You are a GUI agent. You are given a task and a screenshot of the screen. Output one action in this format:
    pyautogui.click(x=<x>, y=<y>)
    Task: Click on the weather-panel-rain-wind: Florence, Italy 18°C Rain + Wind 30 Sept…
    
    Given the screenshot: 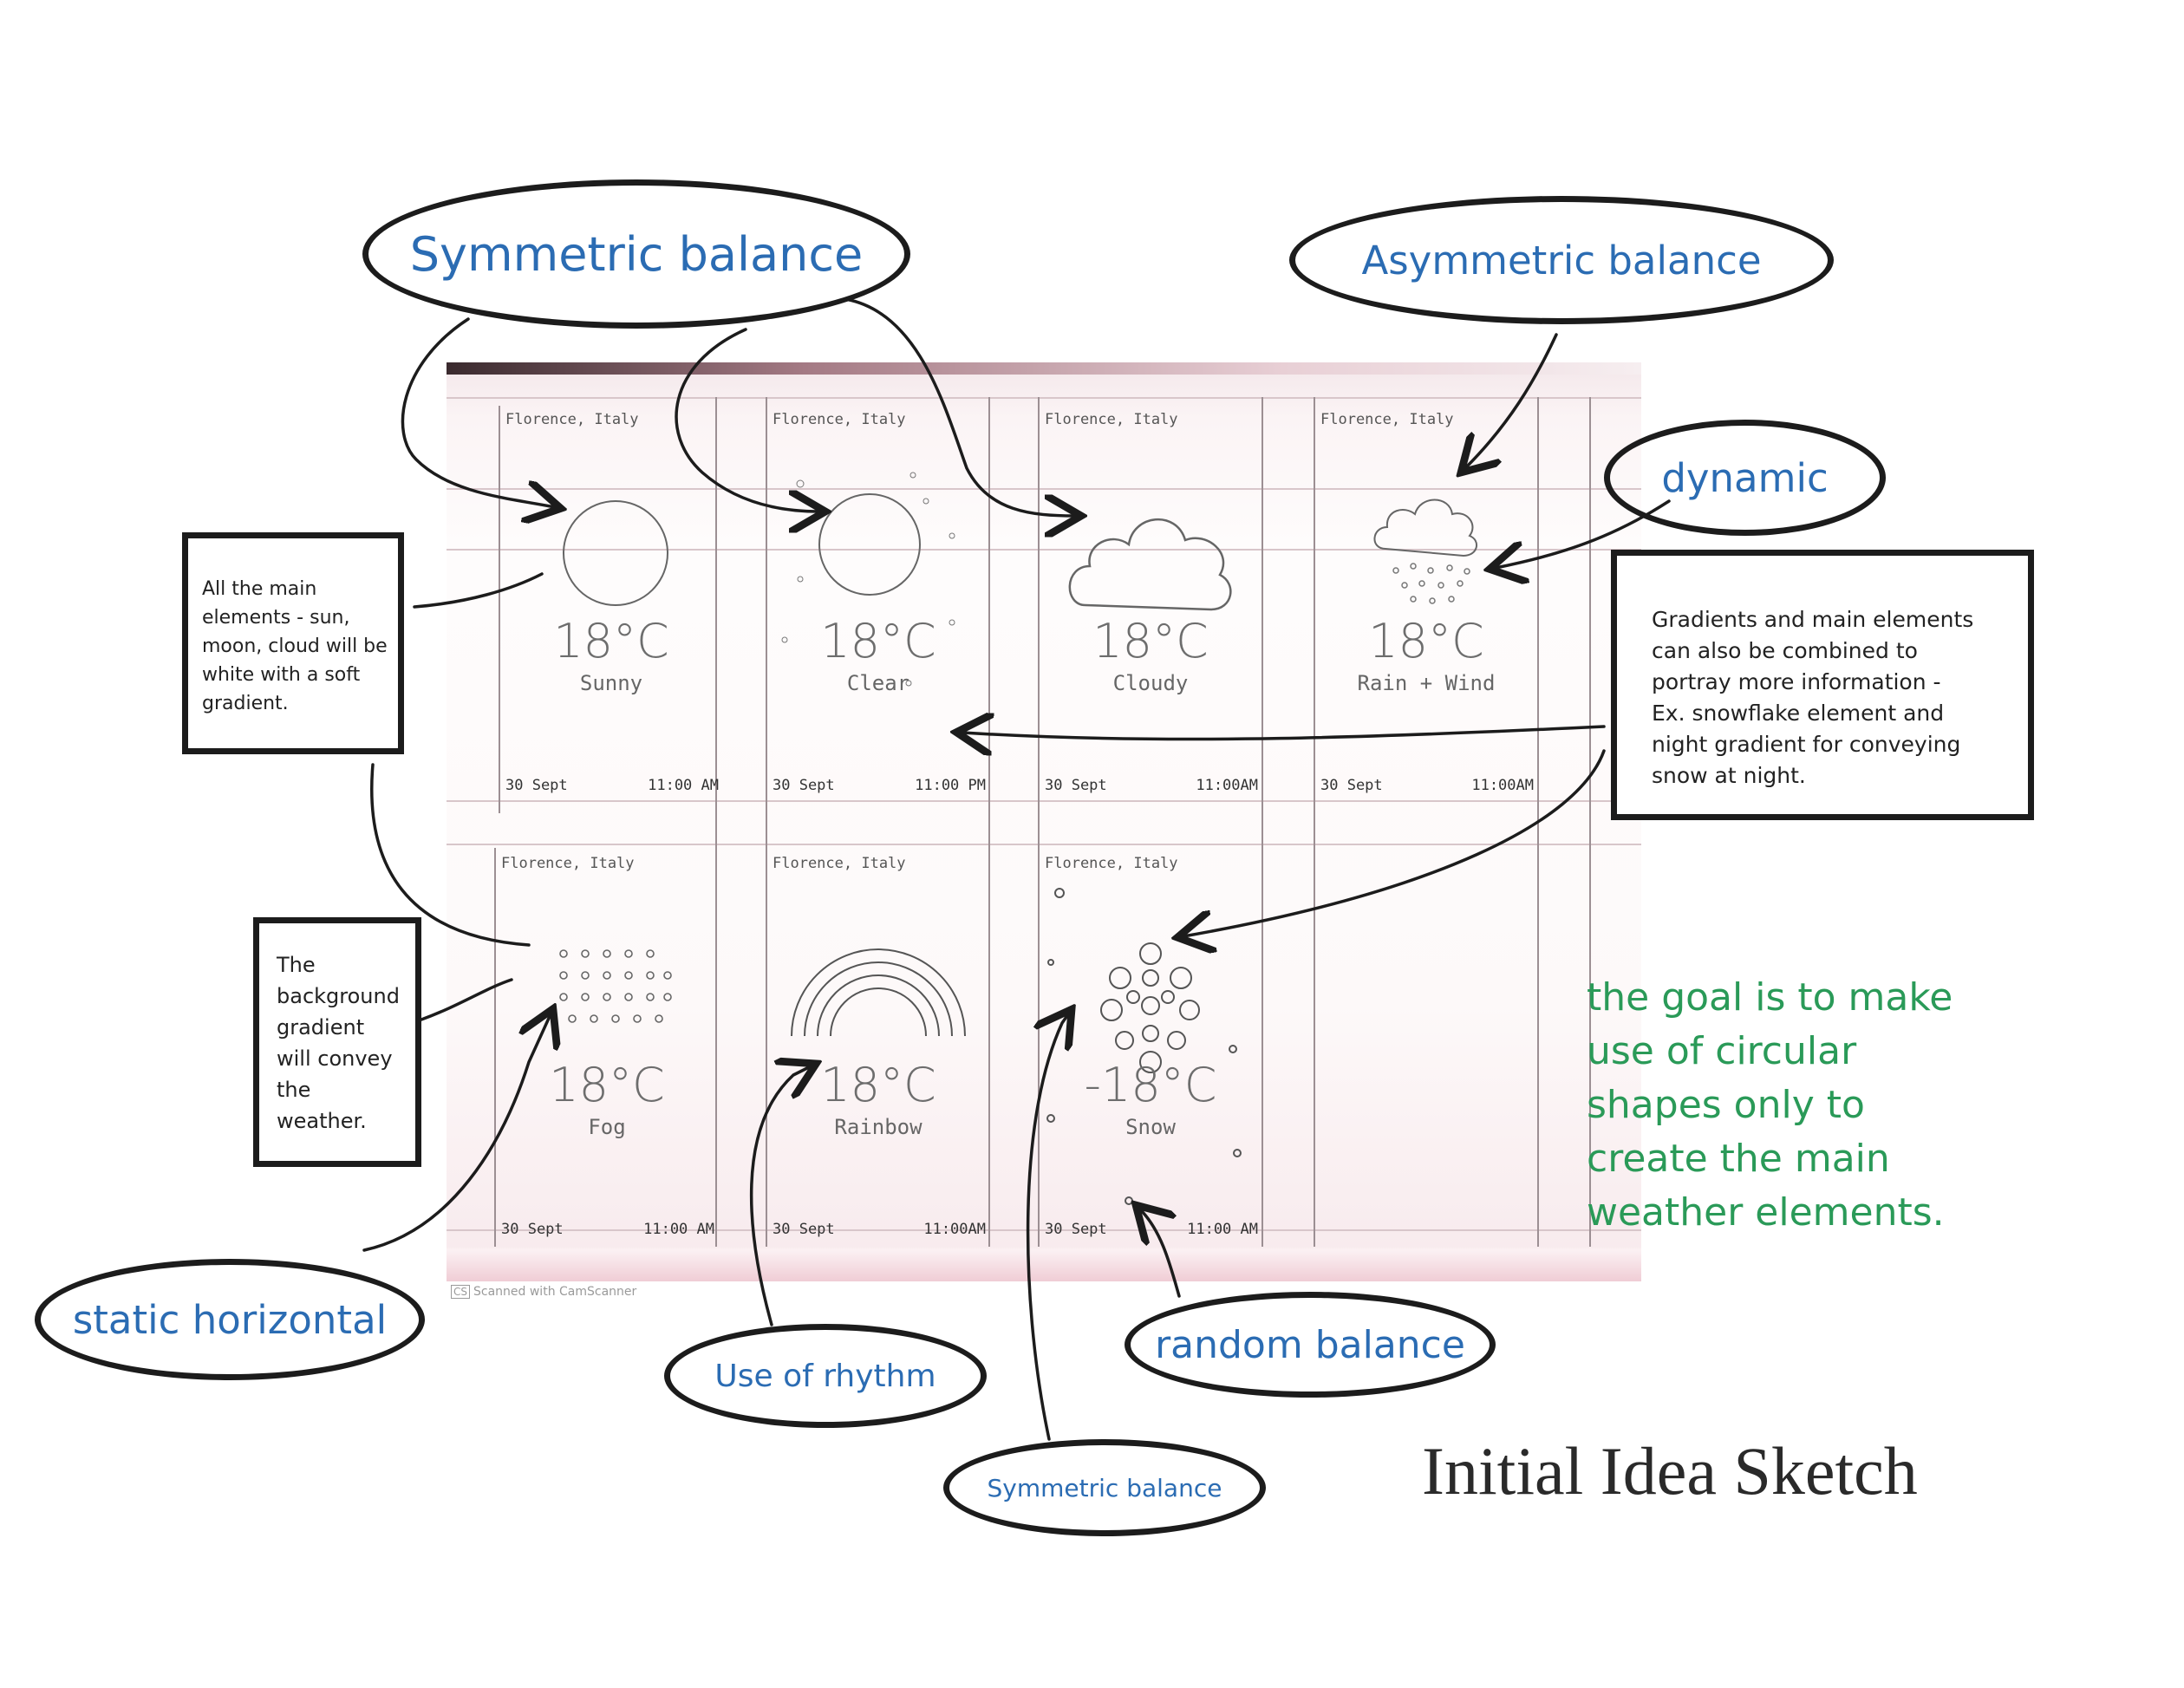 What is the action you would take?
    pyautogui.click(x=1426, y=605)
    